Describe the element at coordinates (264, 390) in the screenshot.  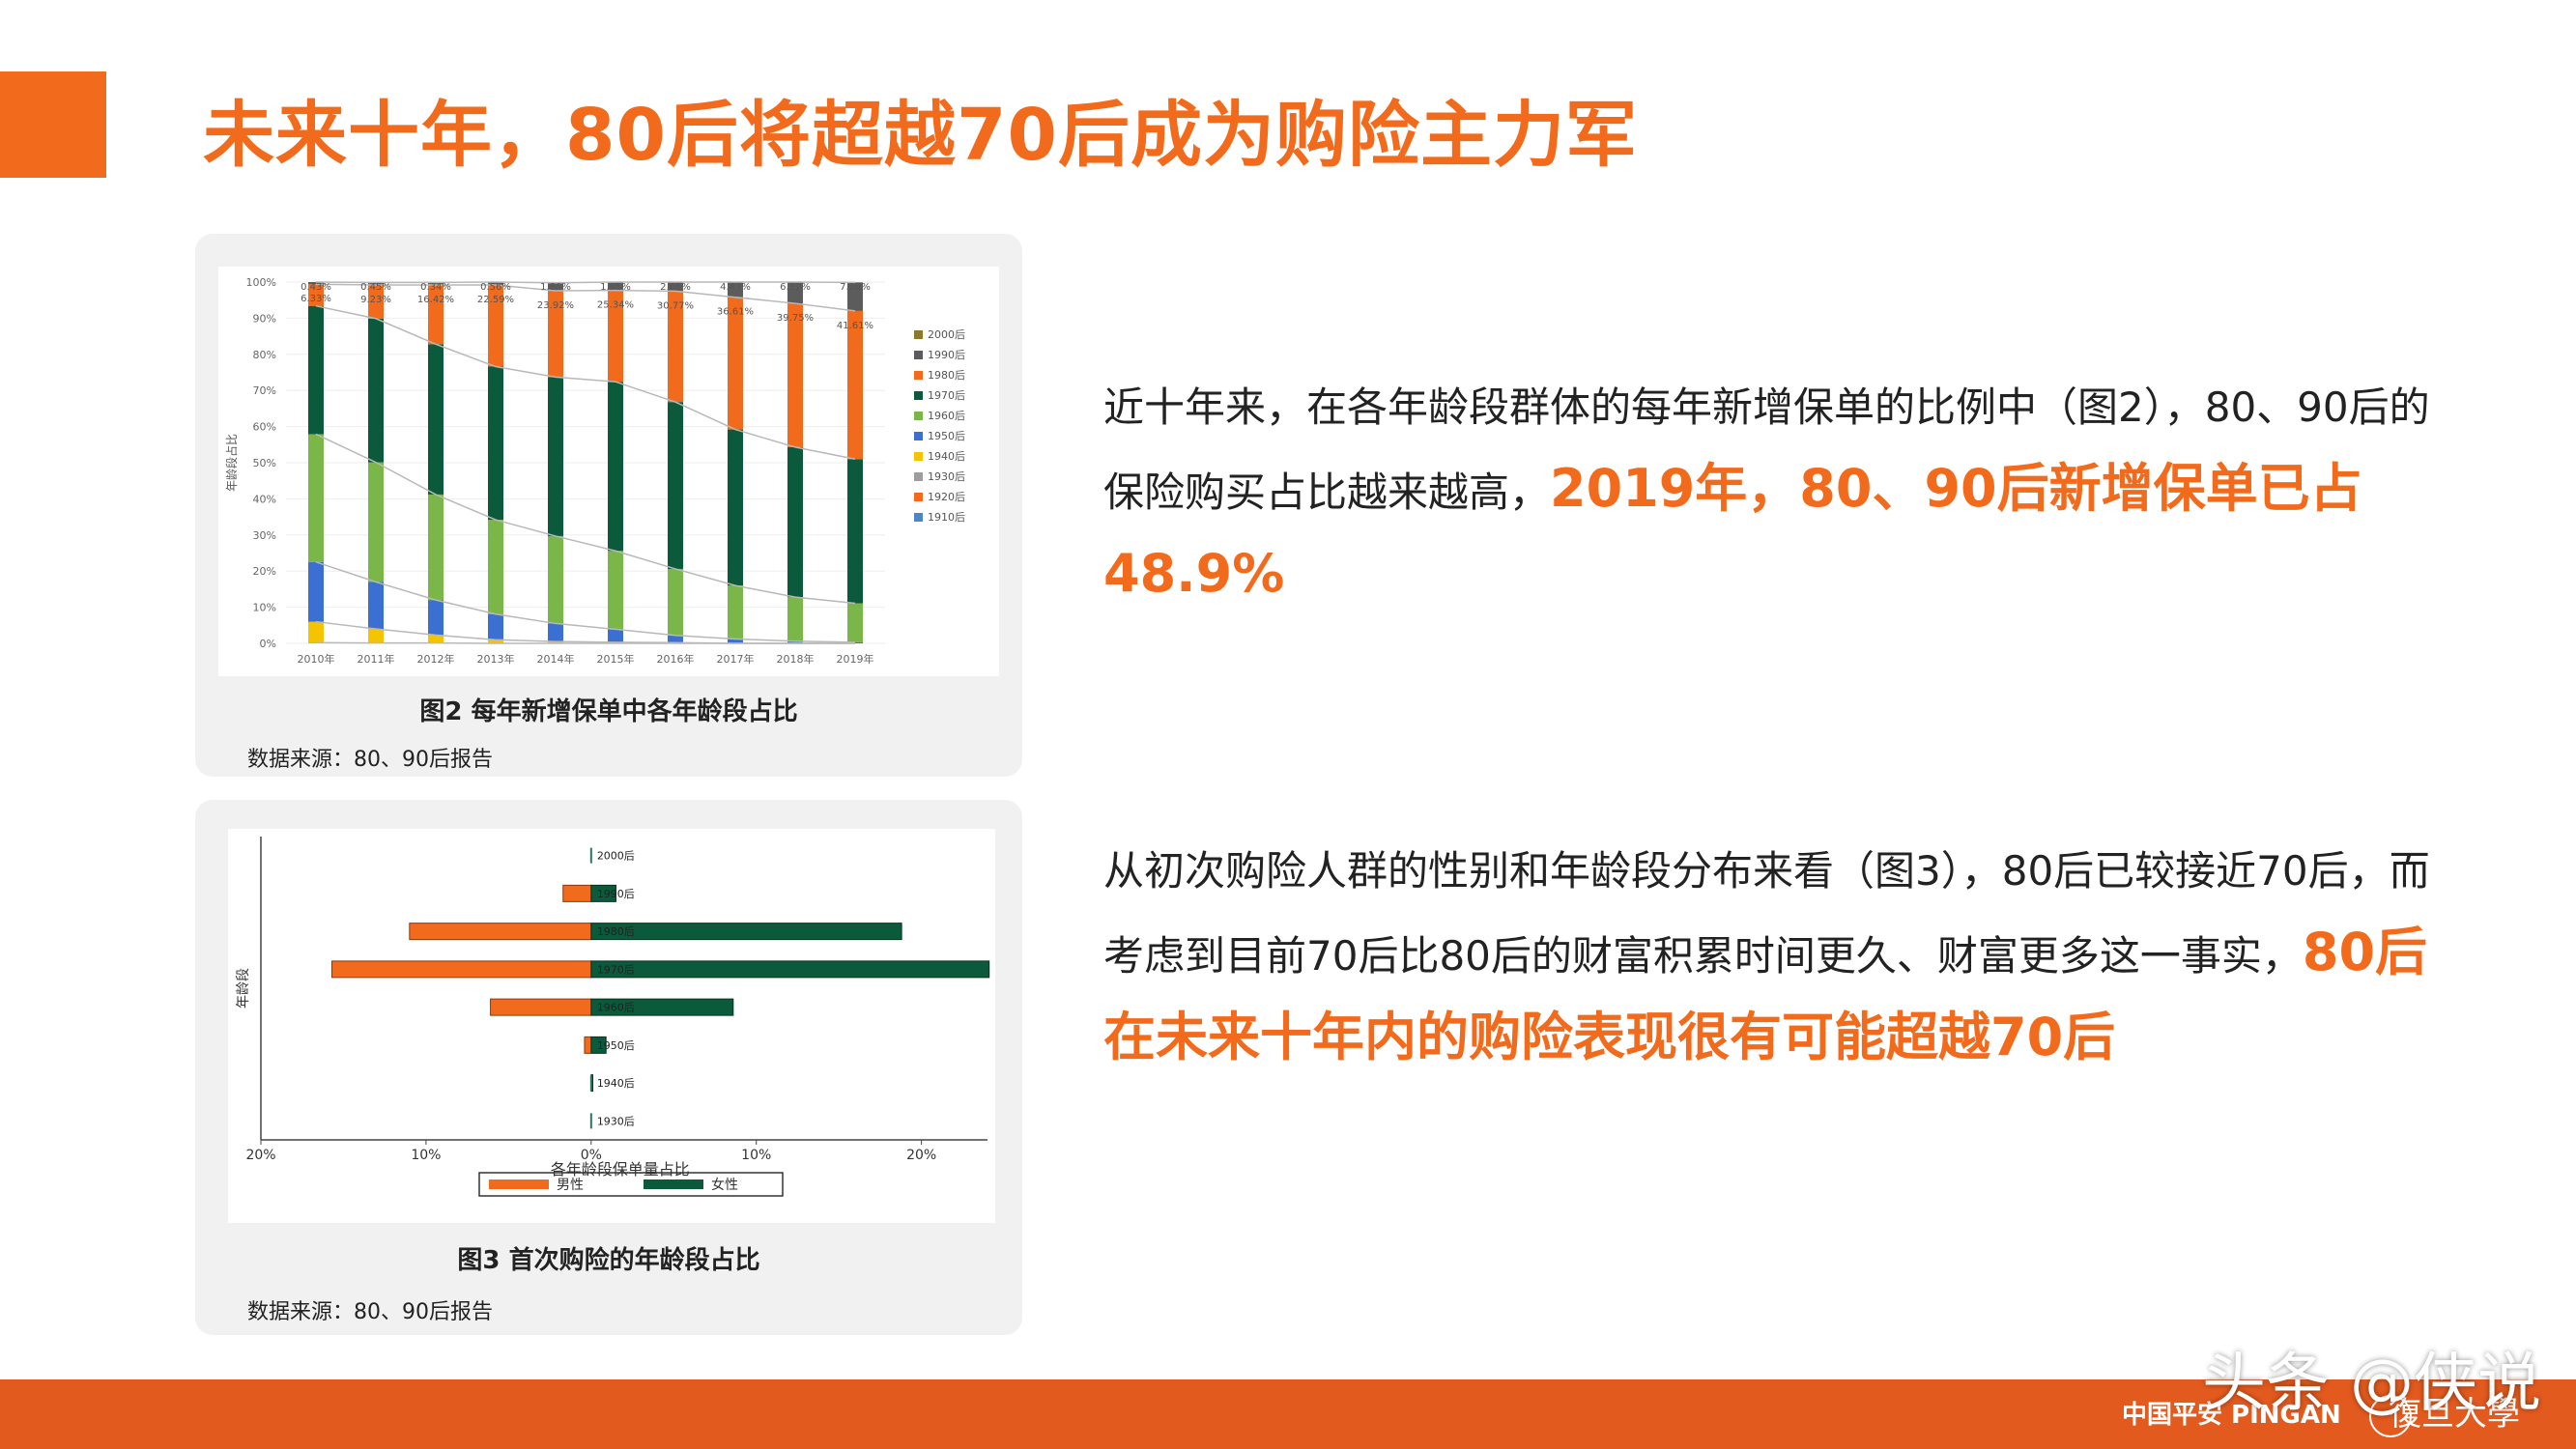
I see `y-tick-label: 70%` at that location.